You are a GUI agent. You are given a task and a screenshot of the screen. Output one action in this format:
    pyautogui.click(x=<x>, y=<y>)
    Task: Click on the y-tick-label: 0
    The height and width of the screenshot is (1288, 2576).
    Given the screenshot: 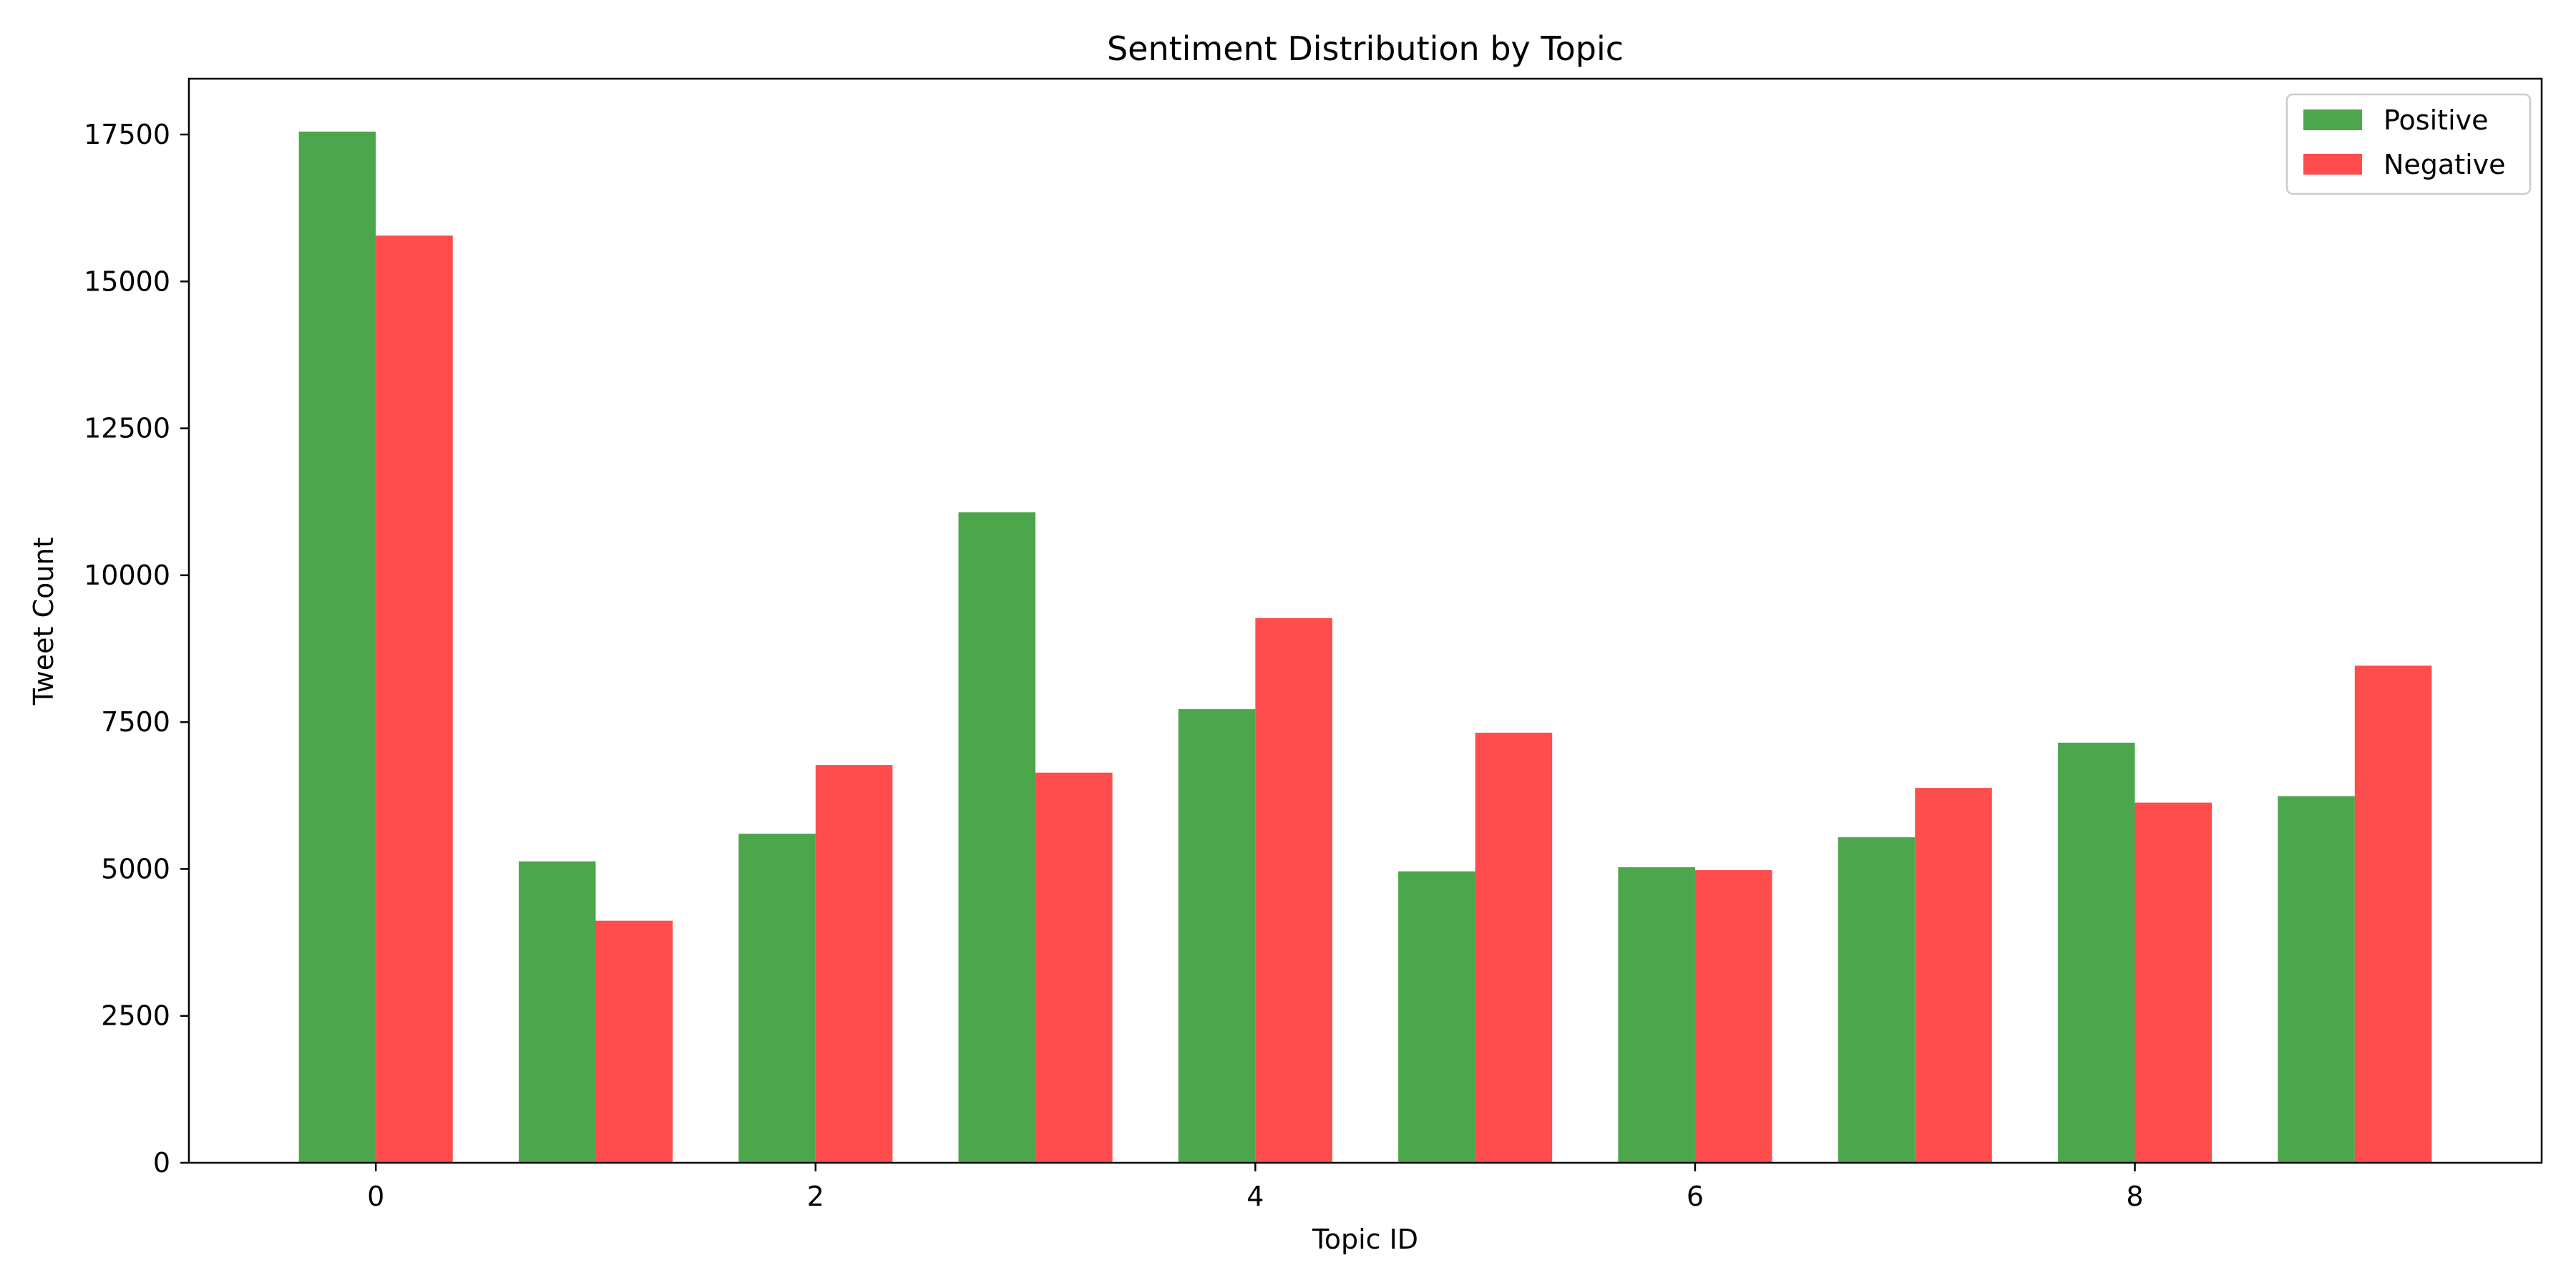 What is the action you would take?
    pyautogui.click(x=161, y=1163)
    